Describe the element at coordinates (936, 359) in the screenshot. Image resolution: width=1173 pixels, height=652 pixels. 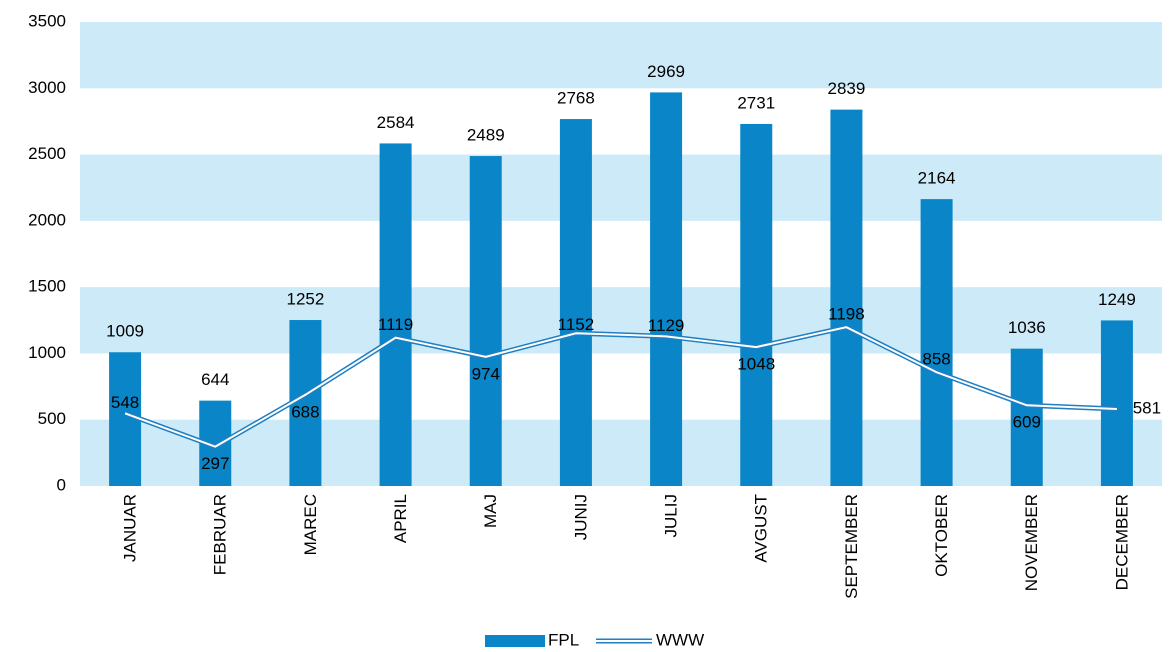
I see `line-value-label: 858` at that location.